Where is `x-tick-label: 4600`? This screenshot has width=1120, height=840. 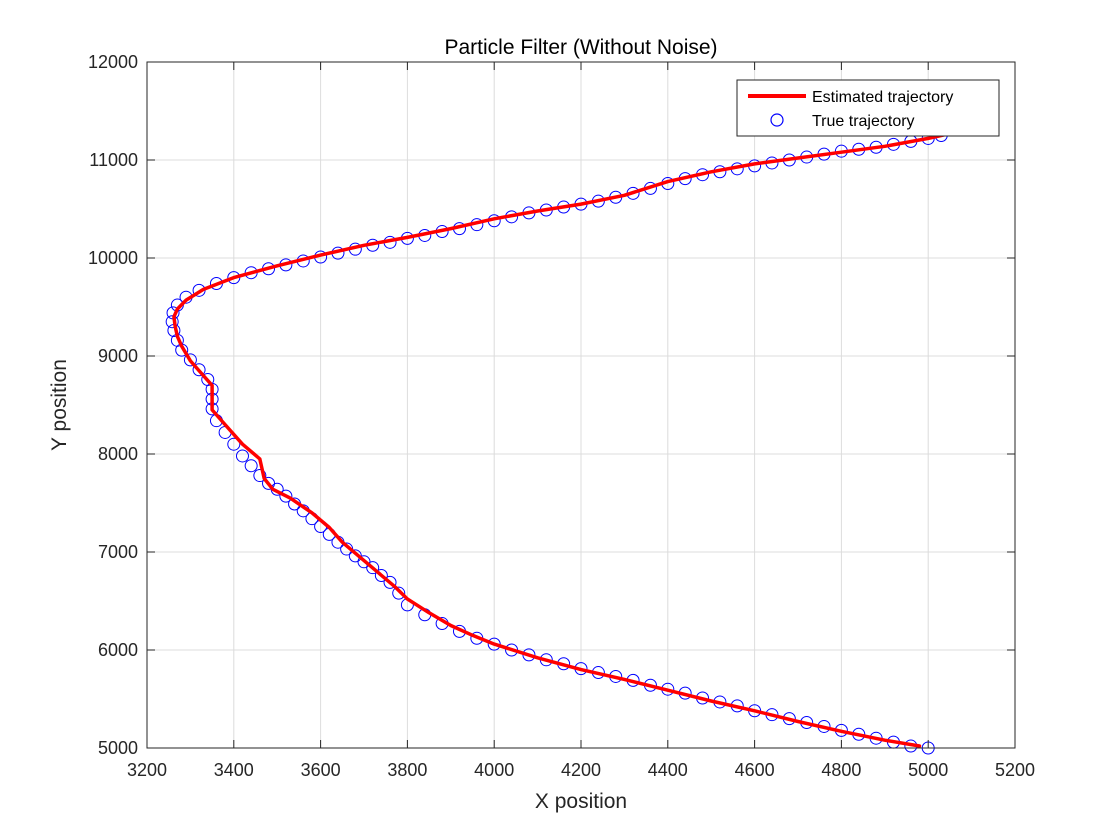 x-tick-label: 4600 is located at coordinates (755, 770).